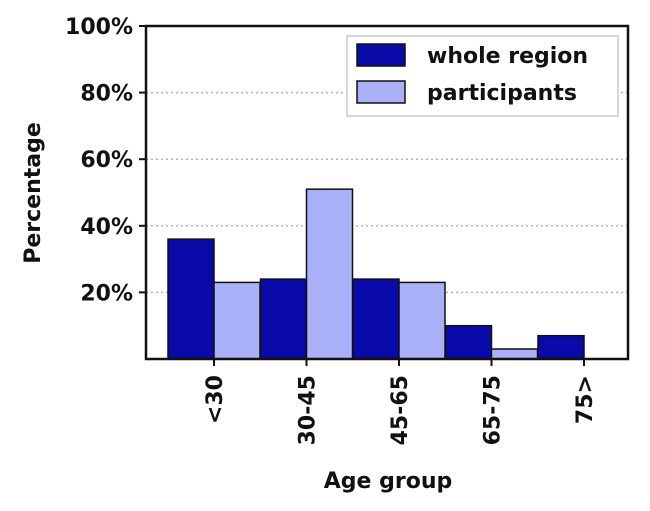 This screenshot has width=650, height=511. I want to click on legend-swatch-whole-region, so click(381, 55).